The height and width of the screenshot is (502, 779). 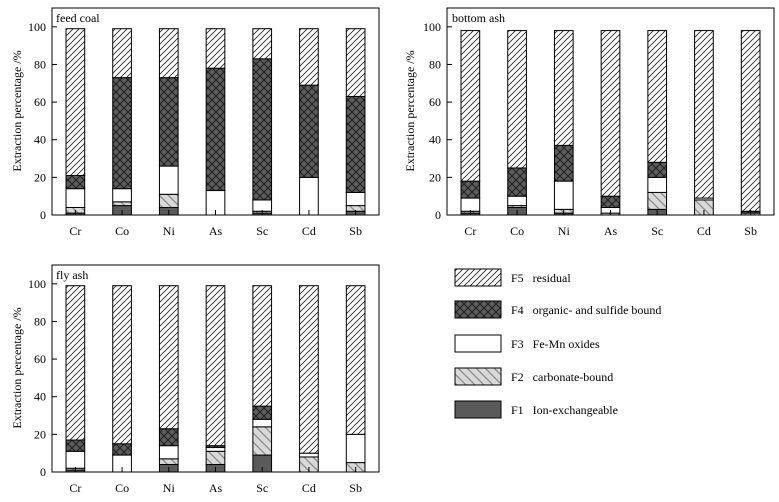 What do you see at coordinates (168, 461) in the screenshot?
I see `bar-segment-F2-Ni` at bounding box center [168, 461].